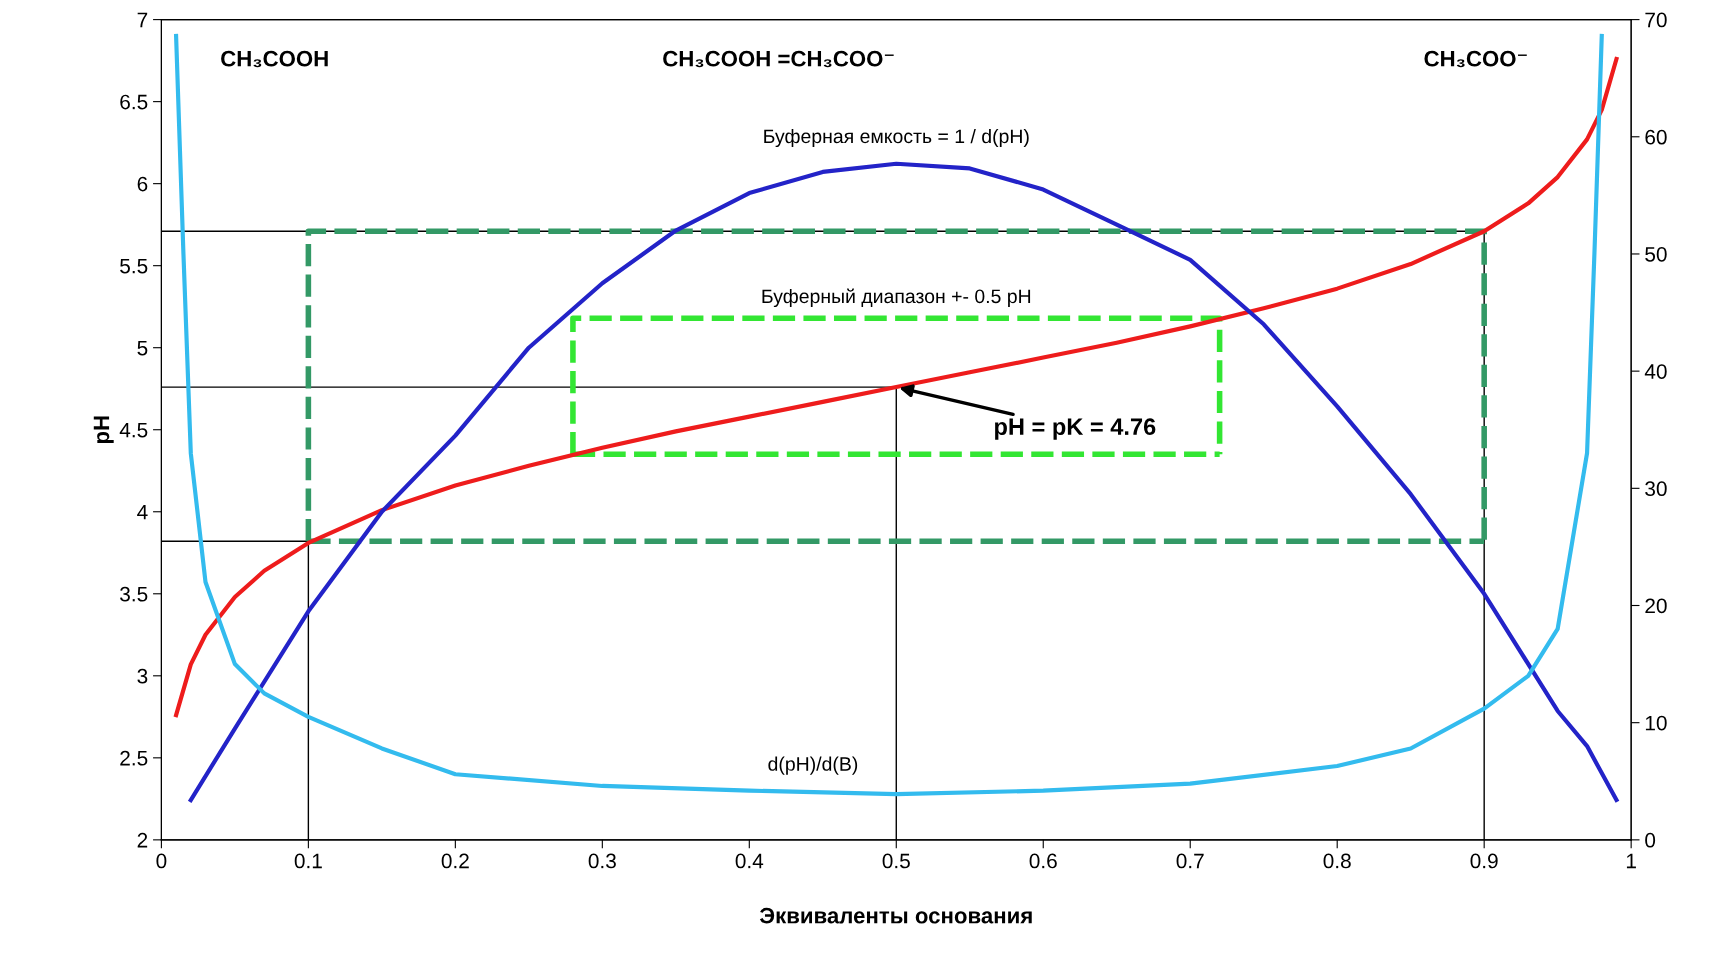 This screenshot has width=1717, height=980. What do you see at coordinates (142, 512) in the screenshot?
I see `y-tick-label: 4` at bounding box center [142, 512].